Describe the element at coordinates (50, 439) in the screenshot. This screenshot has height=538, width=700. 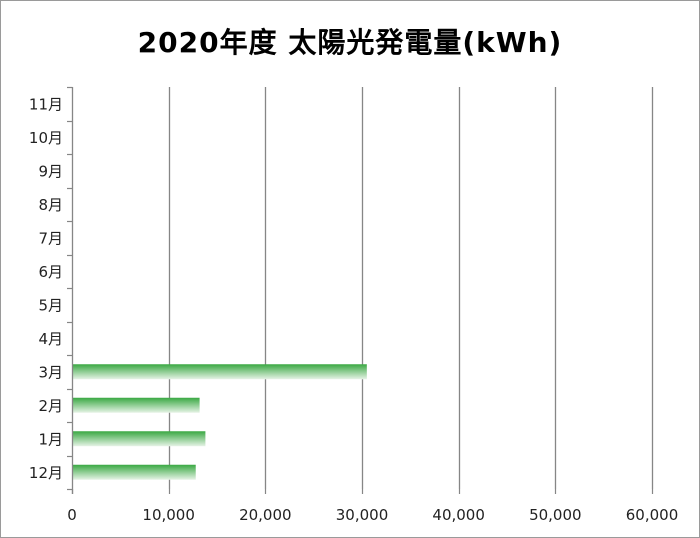
I see `y-tick-label: 1月` at that location.